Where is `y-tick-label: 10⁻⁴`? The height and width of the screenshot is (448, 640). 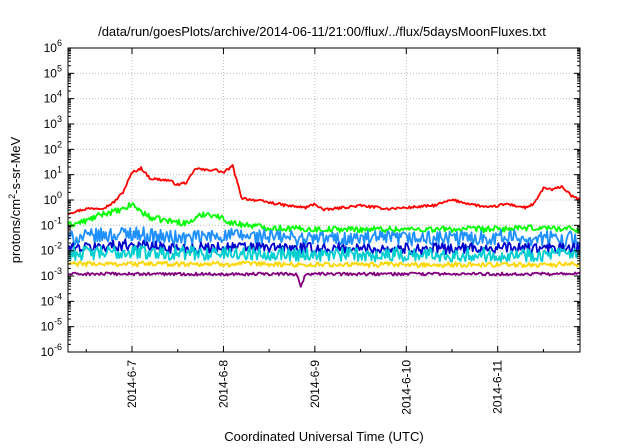 y-tick-label: 10⁻⁴ is located at coordinates (51, 299).